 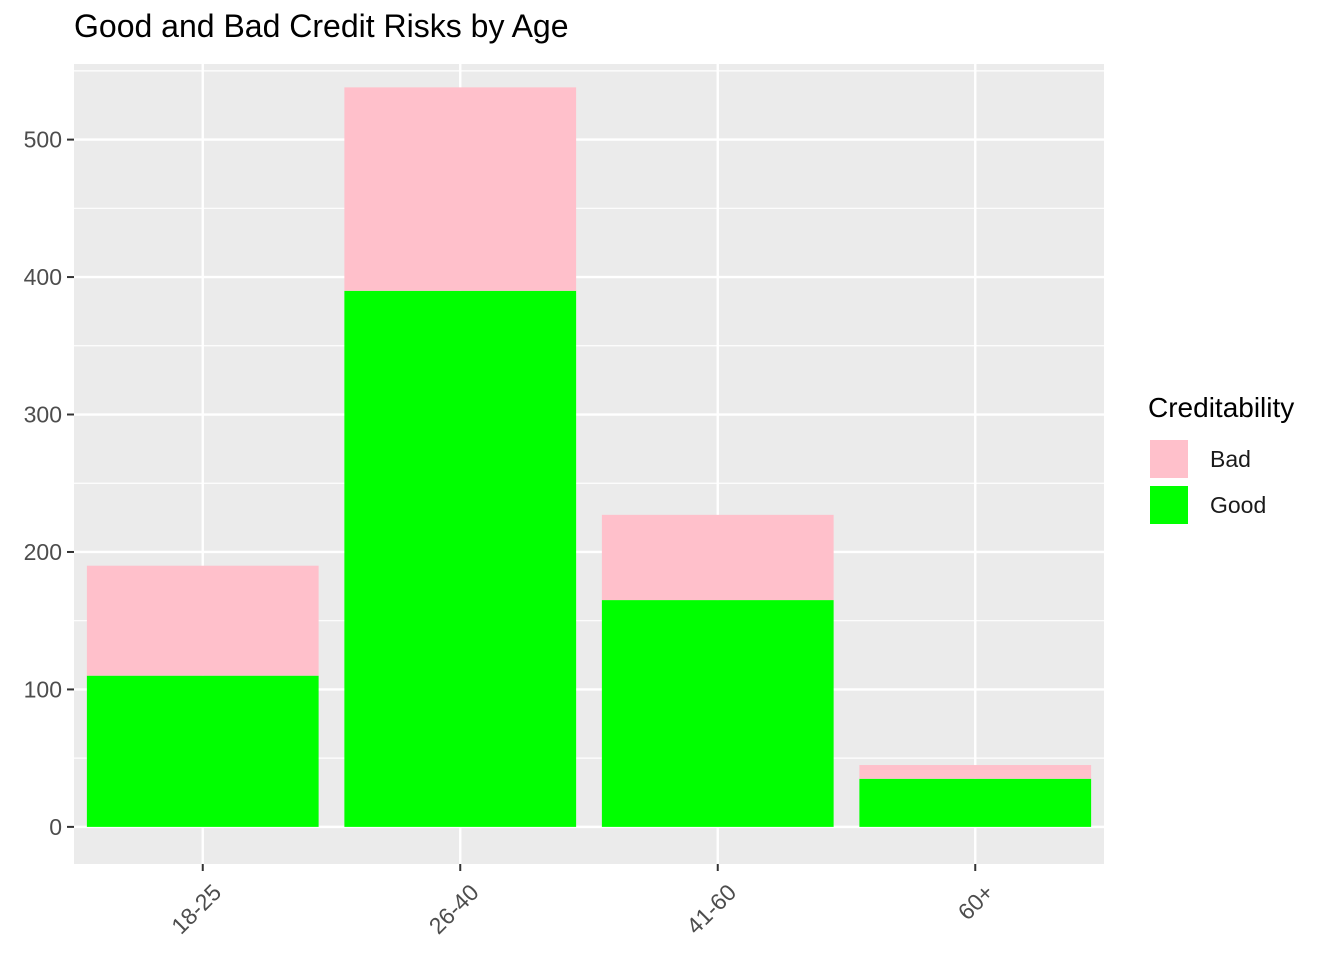 What do you see at coordinates (1230, 458) in the screenshot?
I see `legend-label-bad: Bad` at bounding box center [1230, 458].